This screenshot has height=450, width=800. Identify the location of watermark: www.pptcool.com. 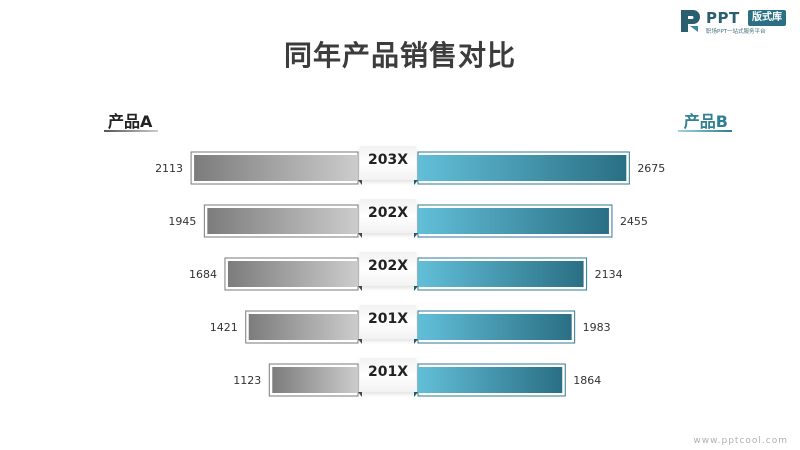
(740, 441).